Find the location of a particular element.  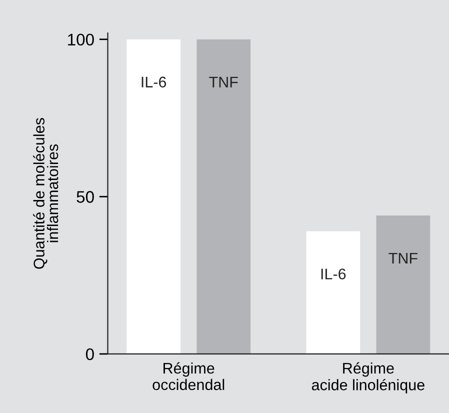

y-tick-label: 50 is located at coordinates (85, 197).